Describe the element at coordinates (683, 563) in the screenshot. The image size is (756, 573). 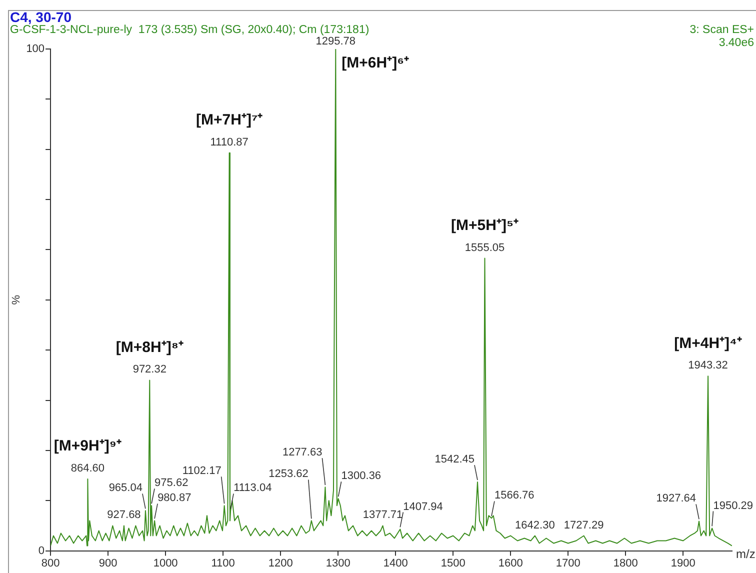
I see `x-tick-label: 1900` at that location.